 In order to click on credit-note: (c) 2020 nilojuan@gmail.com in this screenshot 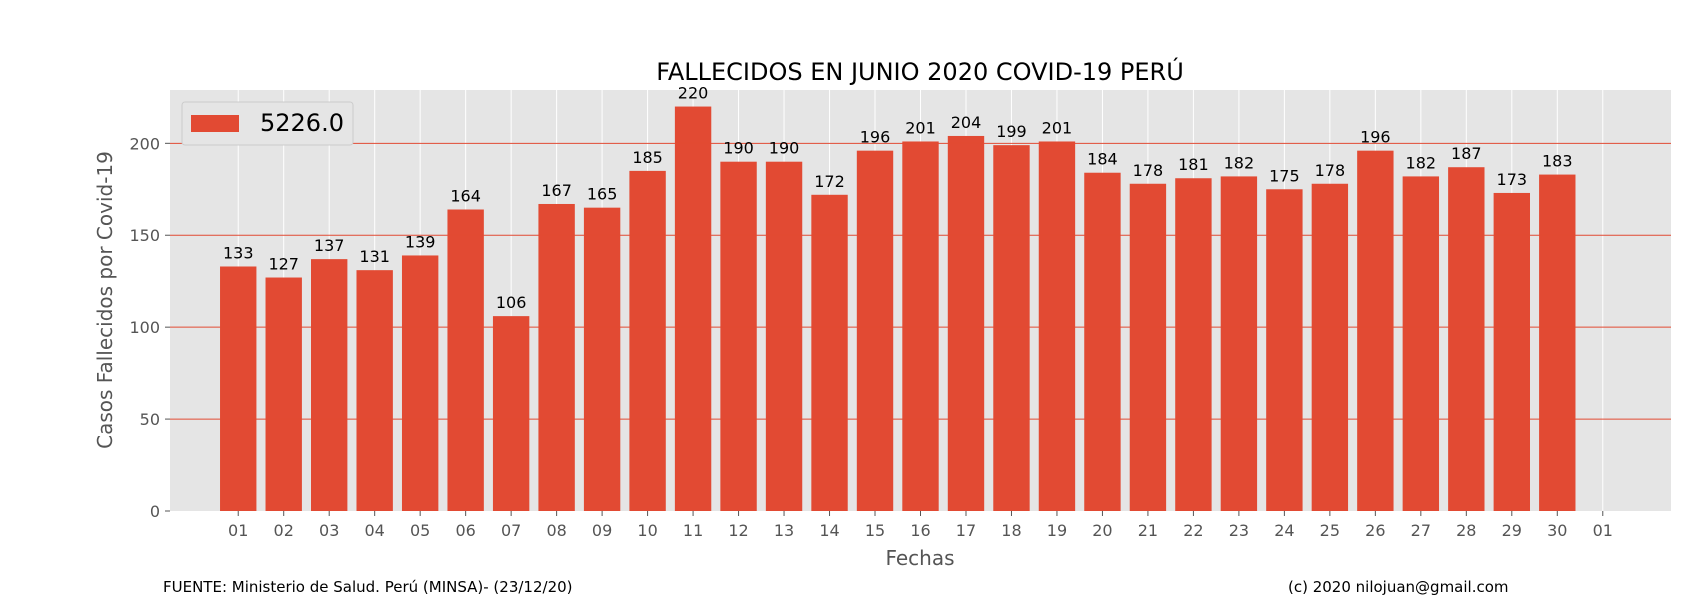, I will do `click(1398, 587)`.